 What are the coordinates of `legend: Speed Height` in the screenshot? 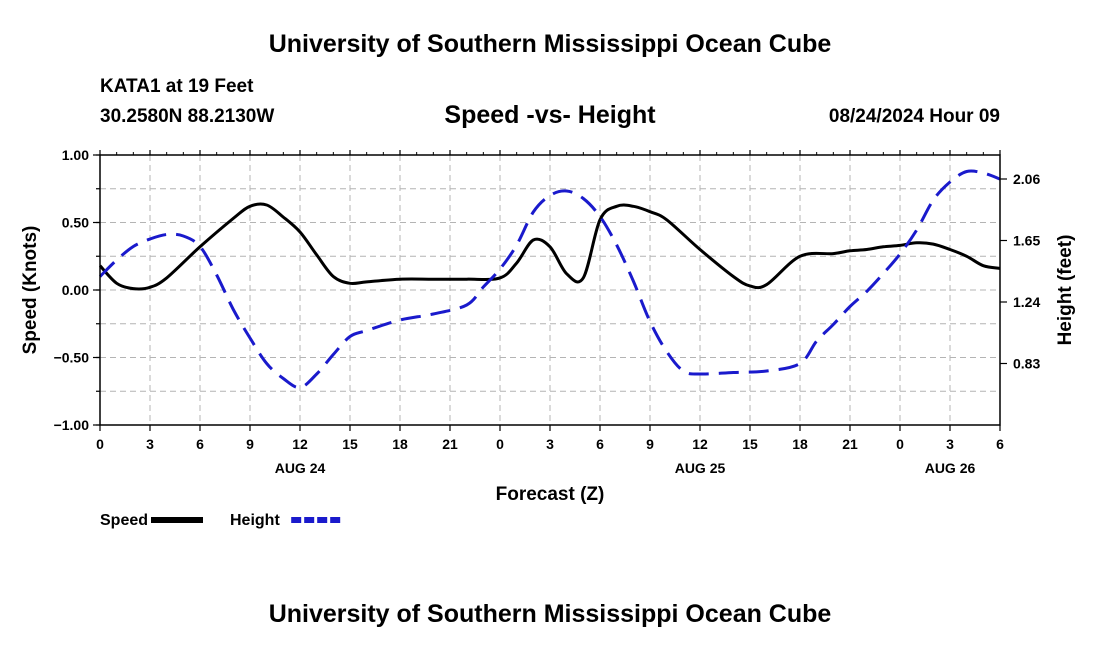 It's located at (222, 520).